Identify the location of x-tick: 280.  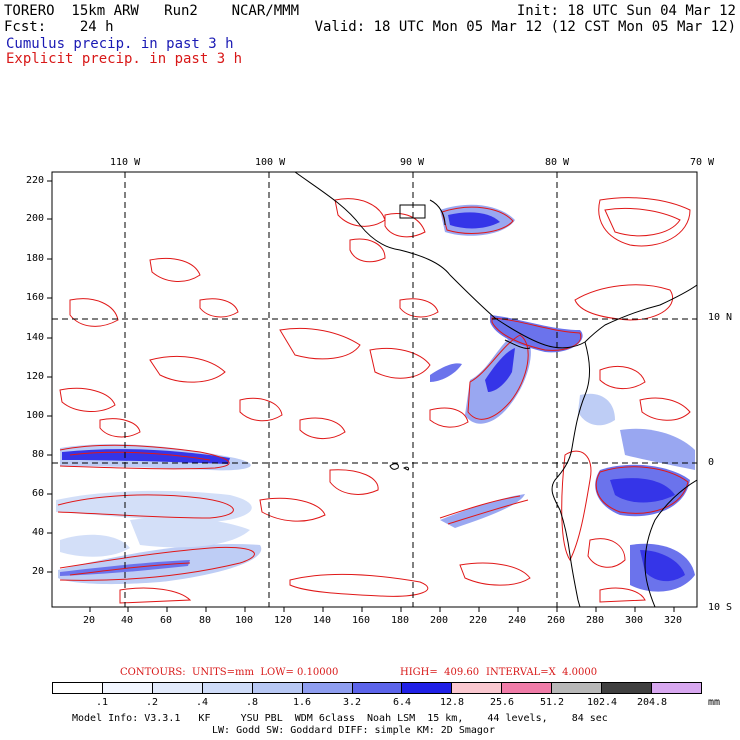
(595, 620).